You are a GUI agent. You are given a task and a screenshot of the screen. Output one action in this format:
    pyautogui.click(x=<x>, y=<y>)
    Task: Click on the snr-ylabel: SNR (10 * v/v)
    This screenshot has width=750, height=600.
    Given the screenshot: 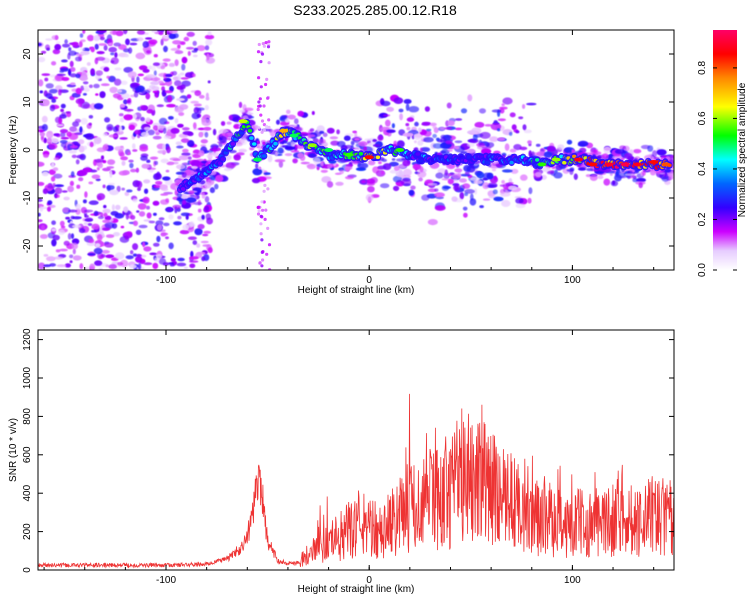 What is the action you would take?
    pyautogui.click(x=13, y=450)
    